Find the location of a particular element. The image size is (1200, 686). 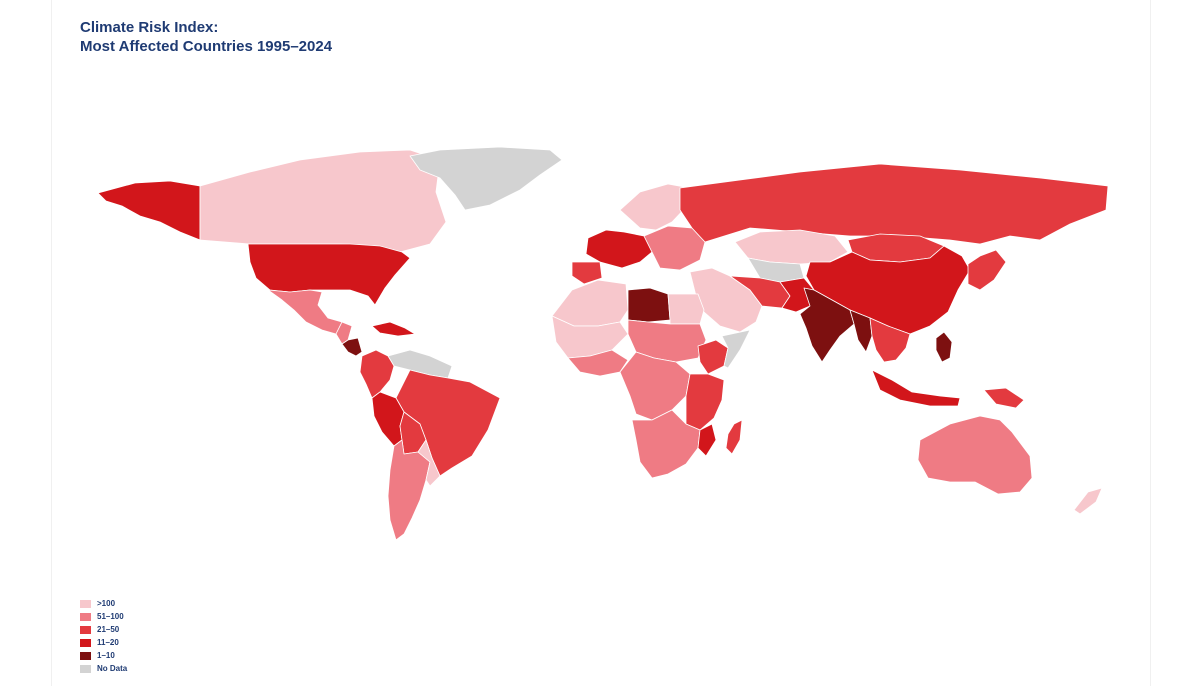

region-indonesia is located at coordinates (916, 388).